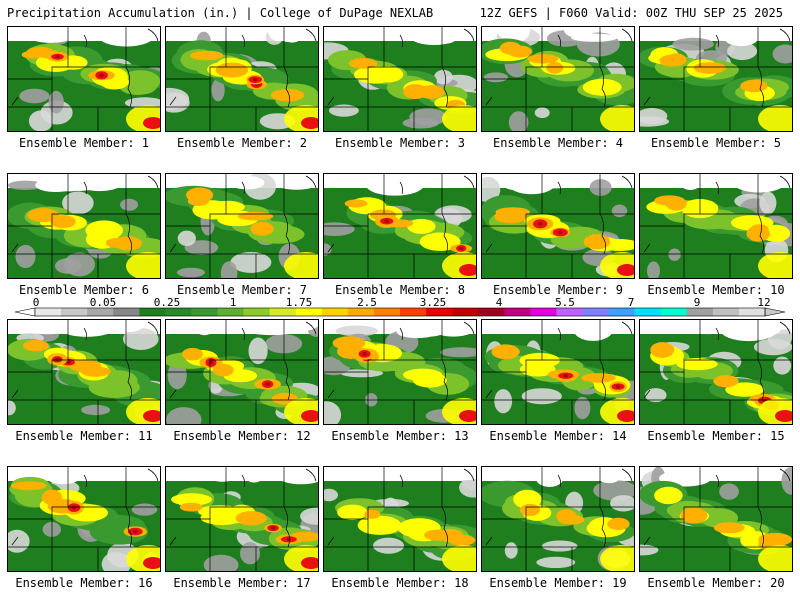 The width and height of the screenshot is (800, 600). I want to click on colorbar-tick-label: 1.75, so click(299, 302).